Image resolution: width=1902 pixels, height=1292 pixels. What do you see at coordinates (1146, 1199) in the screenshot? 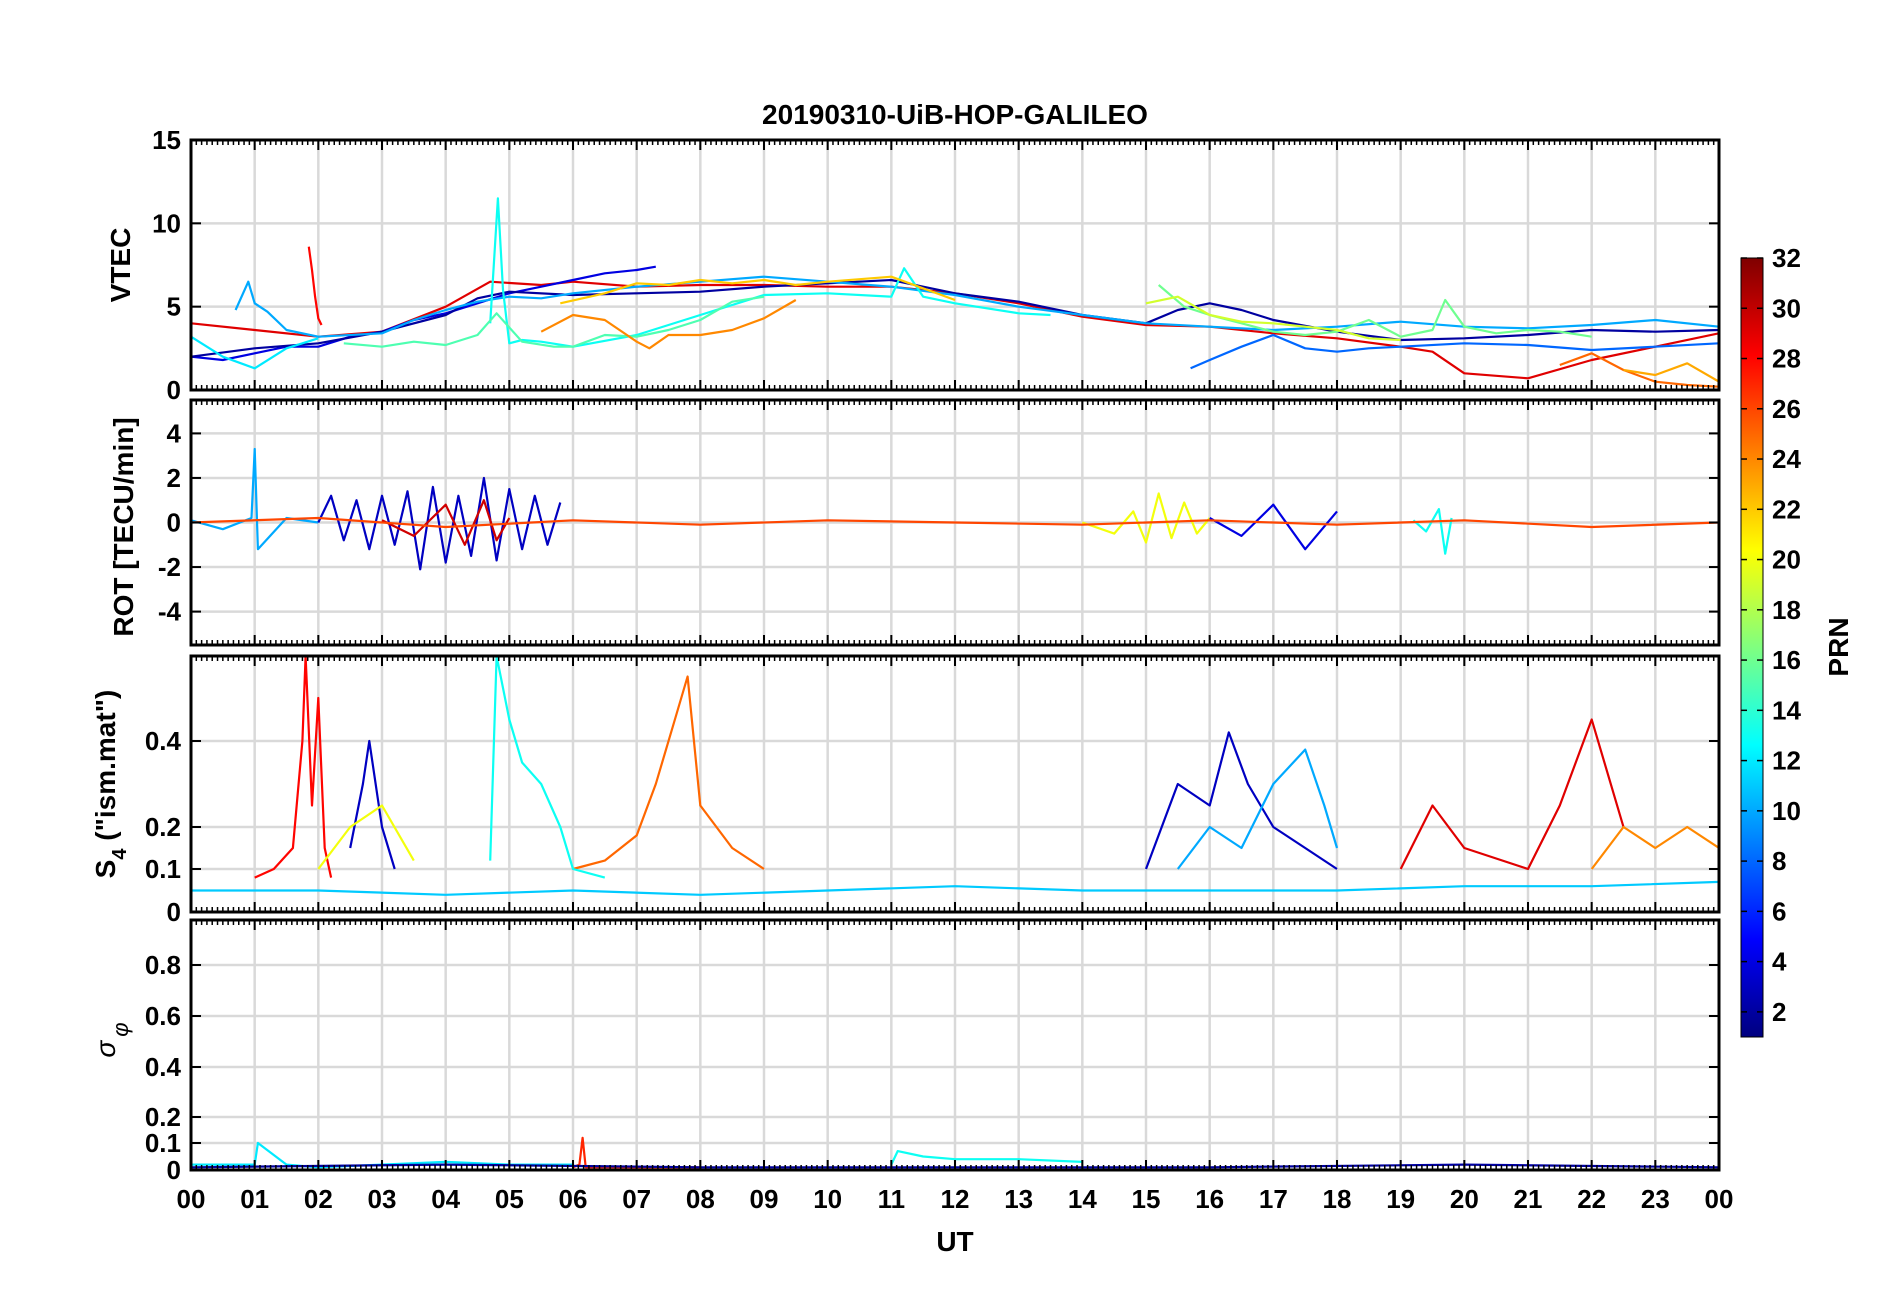
I see `x-tick-label: 15` at bounding box center [1146, 1199].